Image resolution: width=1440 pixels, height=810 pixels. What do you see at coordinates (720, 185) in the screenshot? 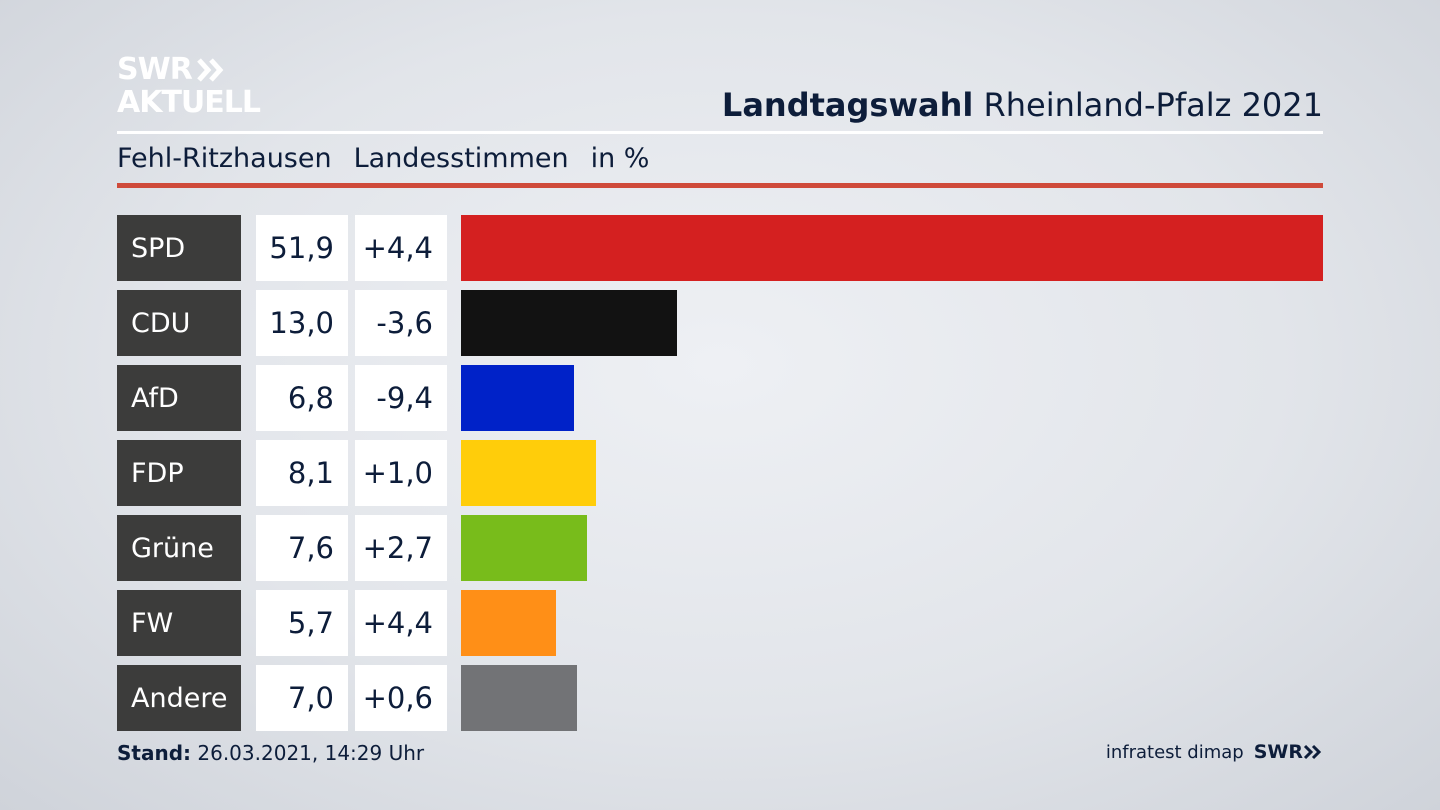
I see `subtitle-divider` at bounding box center [720, 185].